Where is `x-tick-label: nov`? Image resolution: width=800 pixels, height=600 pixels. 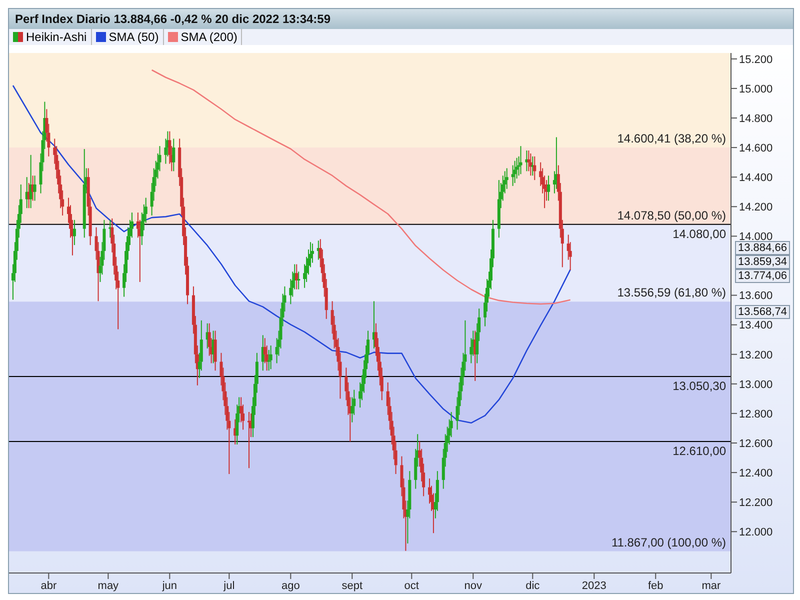
x-tick-label: nov is located at coordinates (473, 586).